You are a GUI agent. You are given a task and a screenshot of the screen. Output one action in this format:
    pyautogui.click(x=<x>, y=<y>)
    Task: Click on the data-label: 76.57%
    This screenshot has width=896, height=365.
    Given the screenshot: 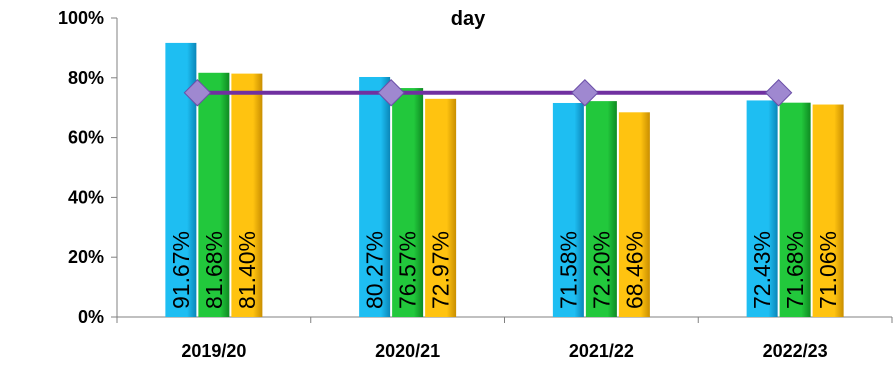 What is the action you would take?
    pyautogui.click(x=408, y=270)
    